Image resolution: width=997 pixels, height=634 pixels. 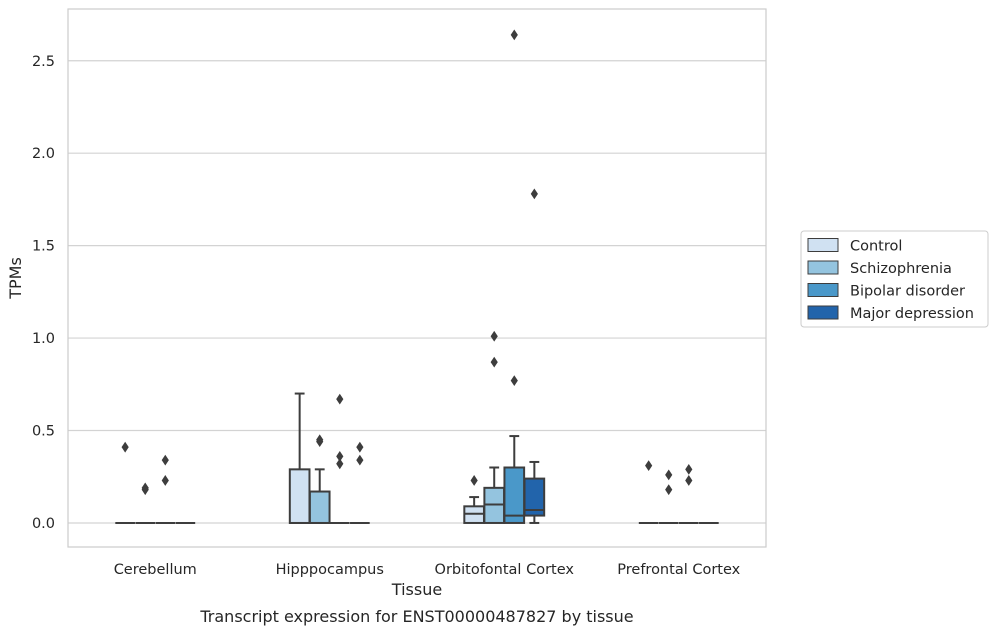 I want to click on legend-label: Major depression, so click(x=912, y=314).